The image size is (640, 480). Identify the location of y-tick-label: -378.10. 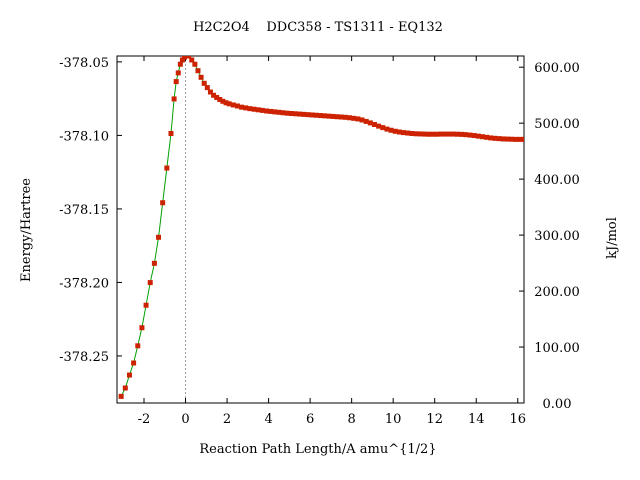
(84, 136).